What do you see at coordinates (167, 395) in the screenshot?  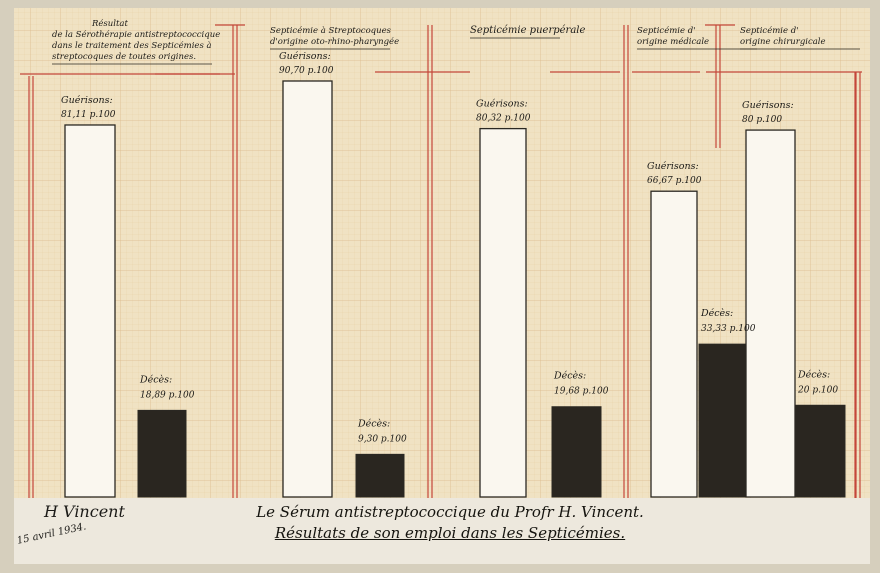 I see `value-deces: 18,89 p.100` at bounding box center [167, 395].